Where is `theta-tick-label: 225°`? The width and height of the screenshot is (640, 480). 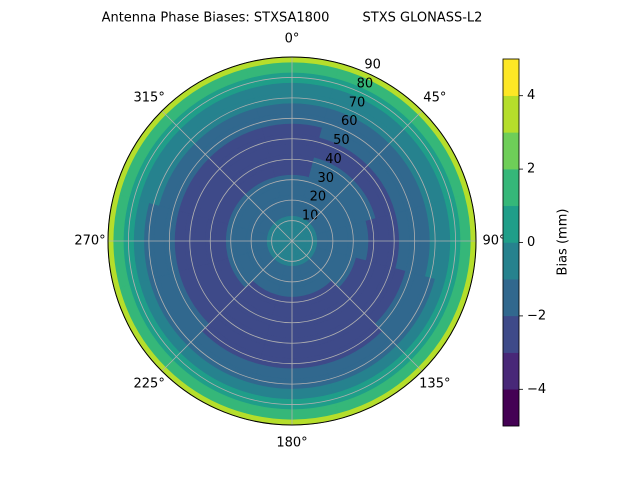
theta-tick-label: 225° is located at coordinates (149, 383).